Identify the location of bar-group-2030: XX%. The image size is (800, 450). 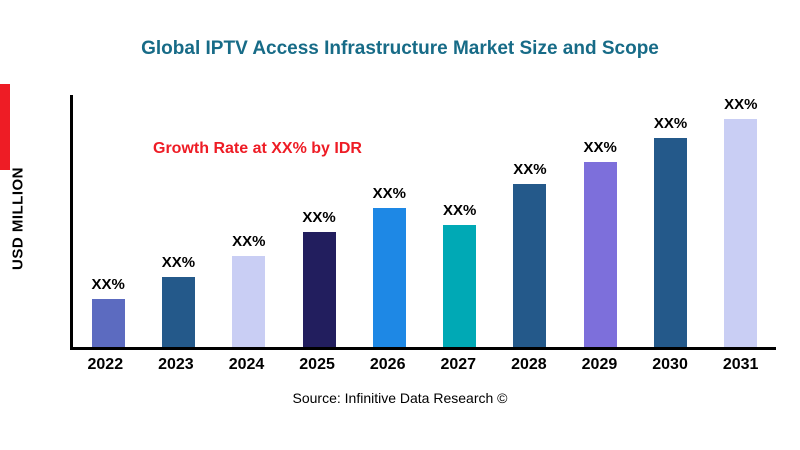
(670, 221).